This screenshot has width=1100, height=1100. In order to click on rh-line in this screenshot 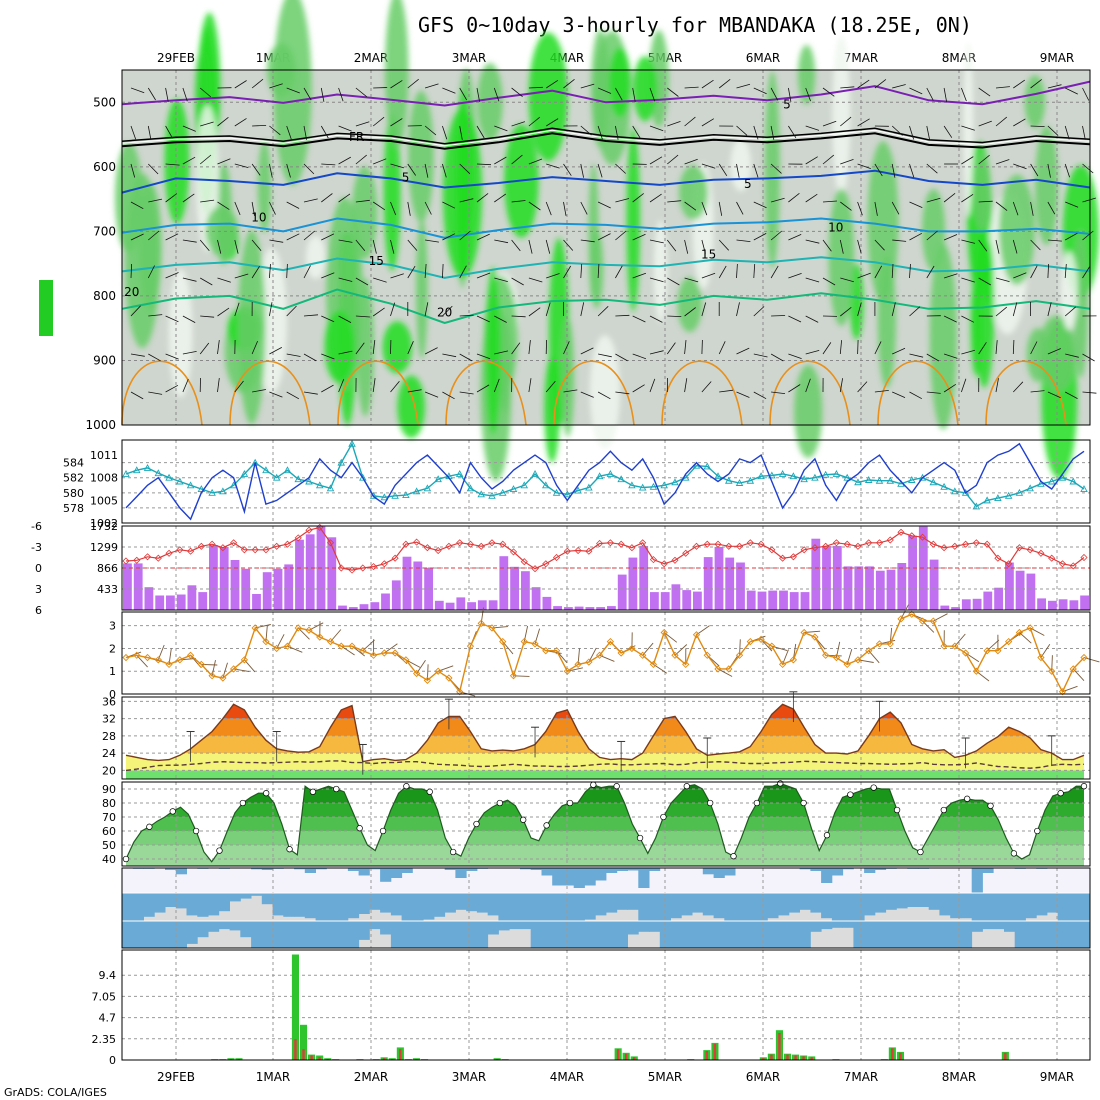, I will do `click(604, 822)`.